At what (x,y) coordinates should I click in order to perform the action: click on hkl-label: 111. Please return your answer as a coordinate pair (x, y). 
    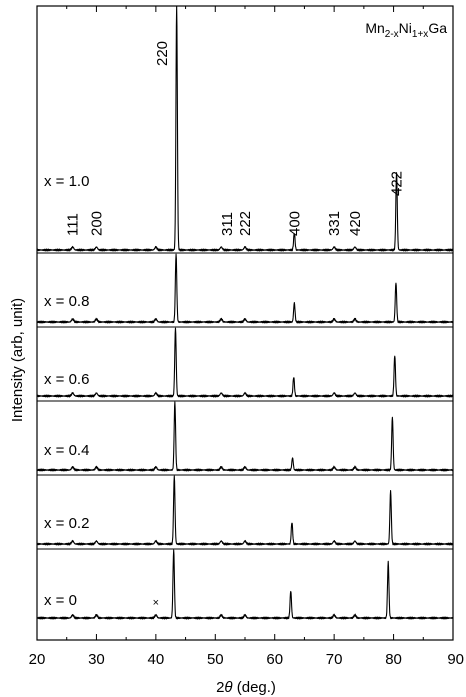
    Looking at the image, I should click on (73, 224).